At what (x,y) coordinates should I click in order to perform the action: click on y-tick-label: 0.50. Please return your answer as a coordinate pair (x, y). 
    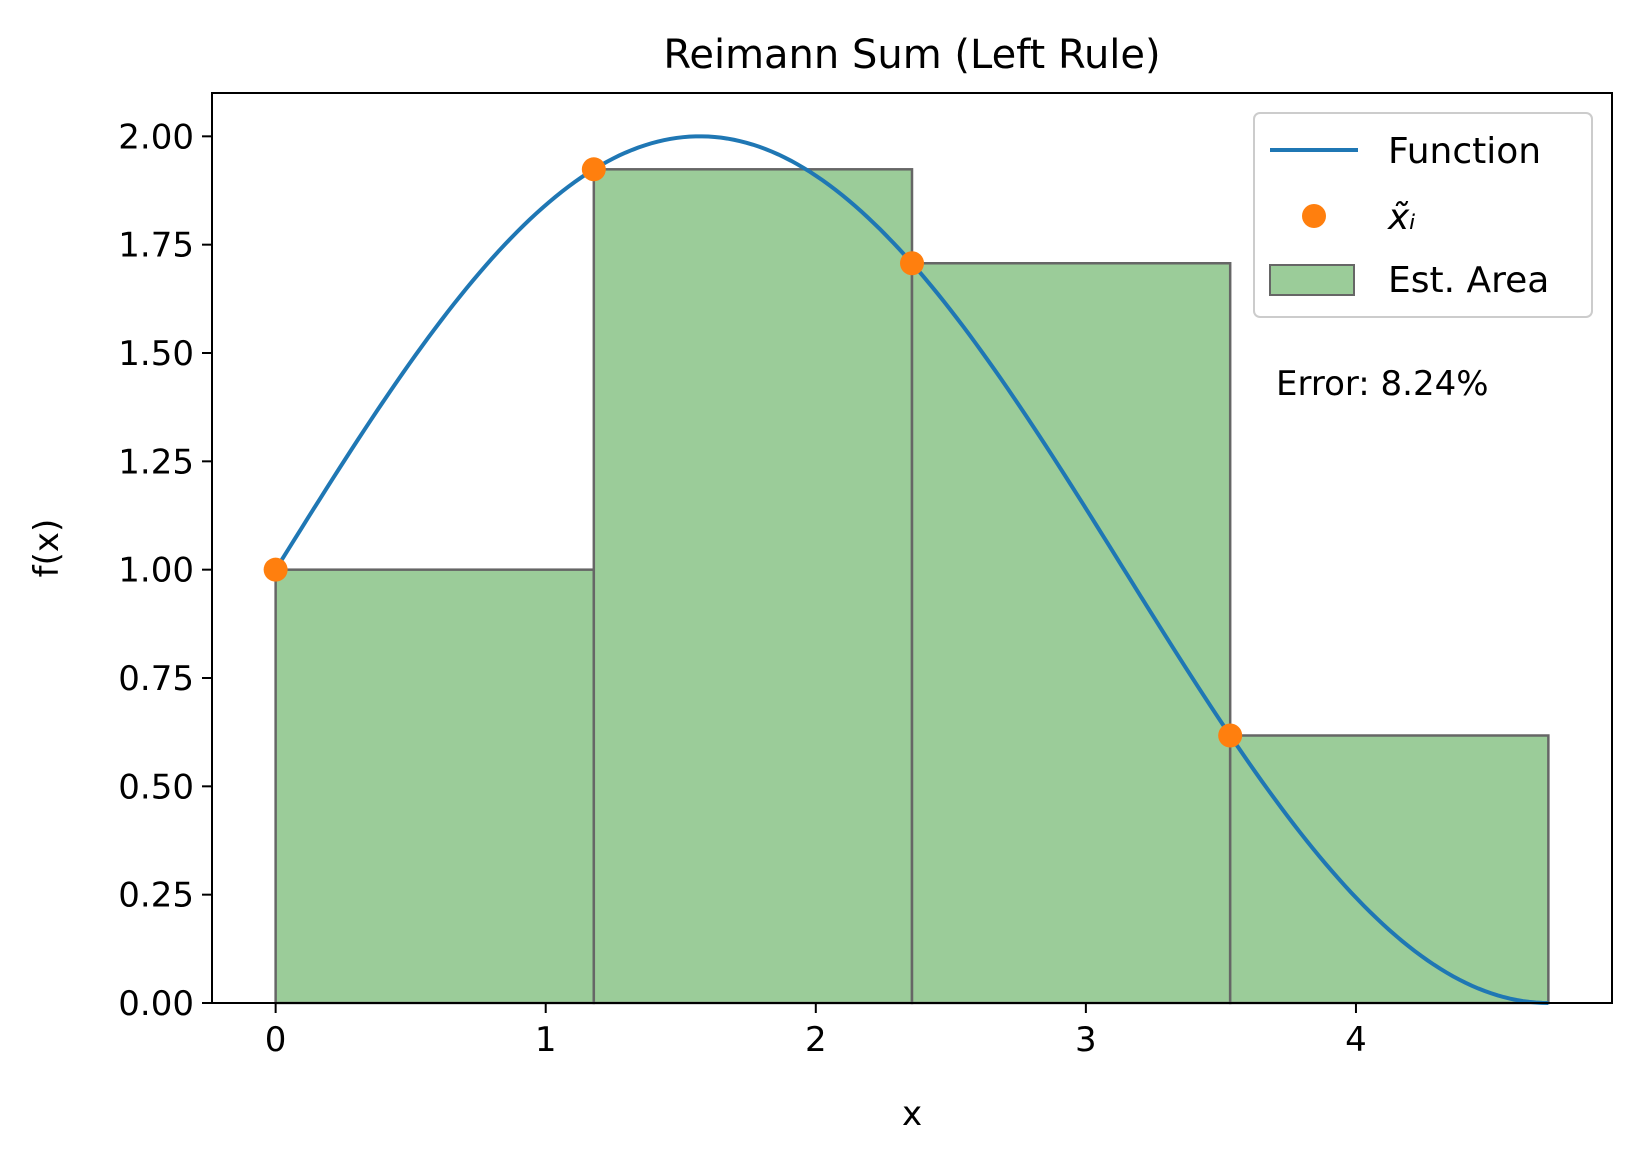
    Looking at the image, I should click on (156, 787).